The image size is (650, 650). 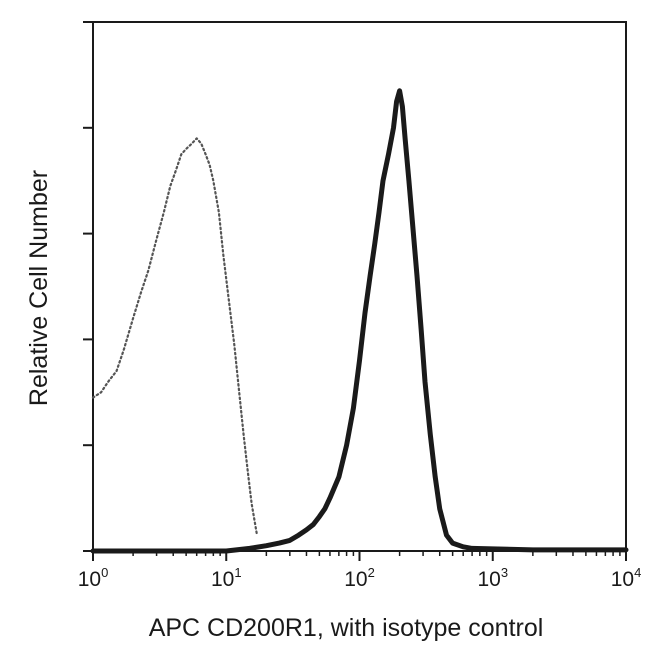 I want to click on x-tick-exponent: 2, so click(x=371, y=572).